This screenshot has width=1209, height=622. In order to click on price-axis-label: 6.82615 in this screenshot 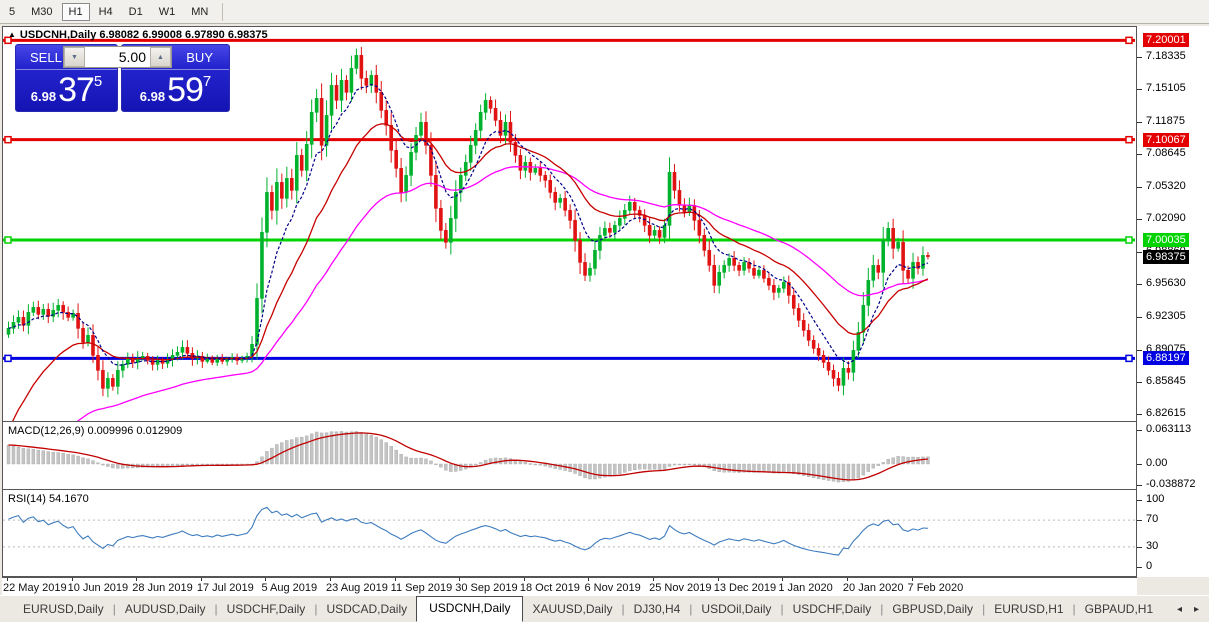, I will do `click(1166, 413)`.